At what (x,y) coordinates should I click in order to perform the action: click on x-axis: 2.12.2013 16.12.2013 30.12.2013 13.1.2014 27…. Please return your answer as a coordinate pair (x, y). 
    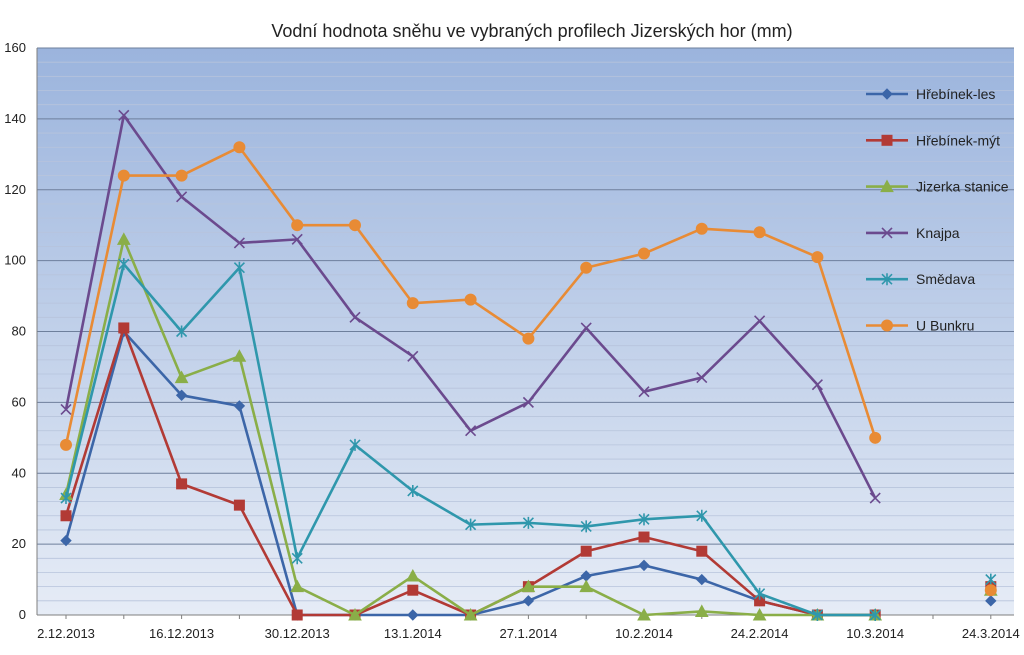
    Looking at the image, I should click on (528, 628).